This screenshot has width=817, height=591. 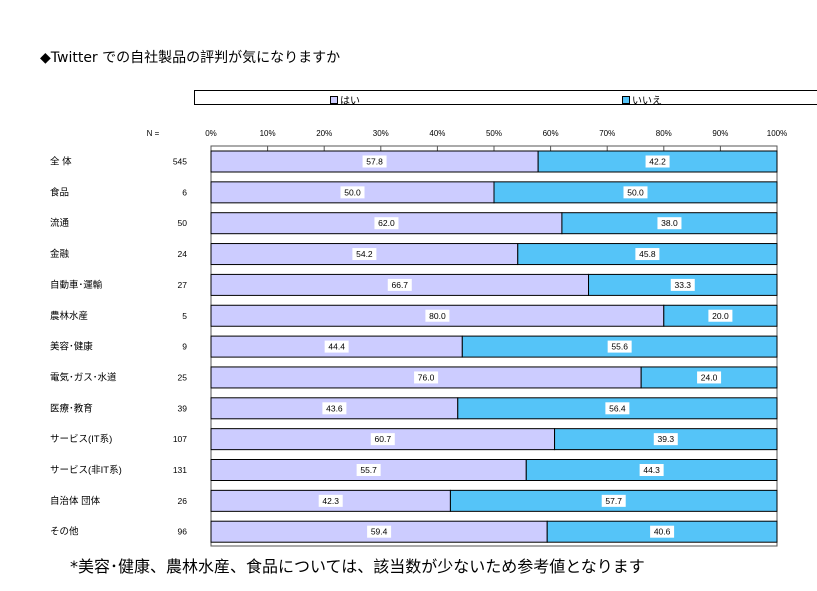 What do you see at coordinates (71, 347) in the screenshot?
I see `category-label: 美容･健康` at bounding box center [71, 347].